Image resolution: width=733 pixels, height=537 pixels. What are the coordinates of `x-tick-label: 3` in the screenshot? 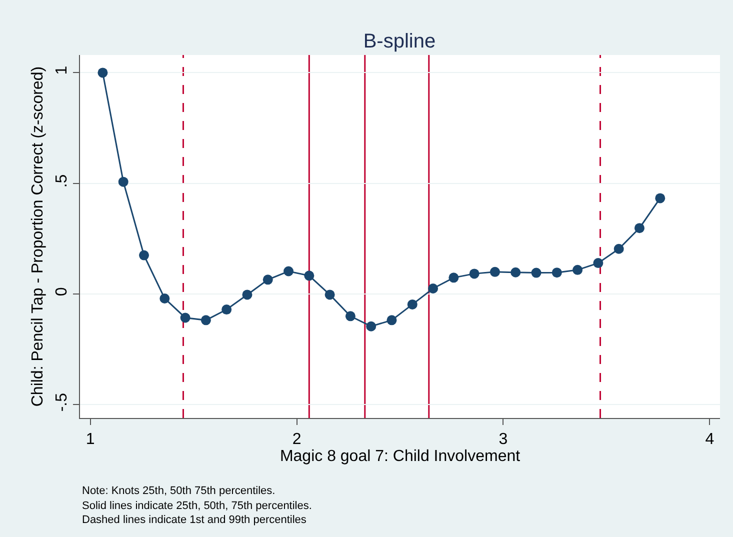 It's located at (503, 439).